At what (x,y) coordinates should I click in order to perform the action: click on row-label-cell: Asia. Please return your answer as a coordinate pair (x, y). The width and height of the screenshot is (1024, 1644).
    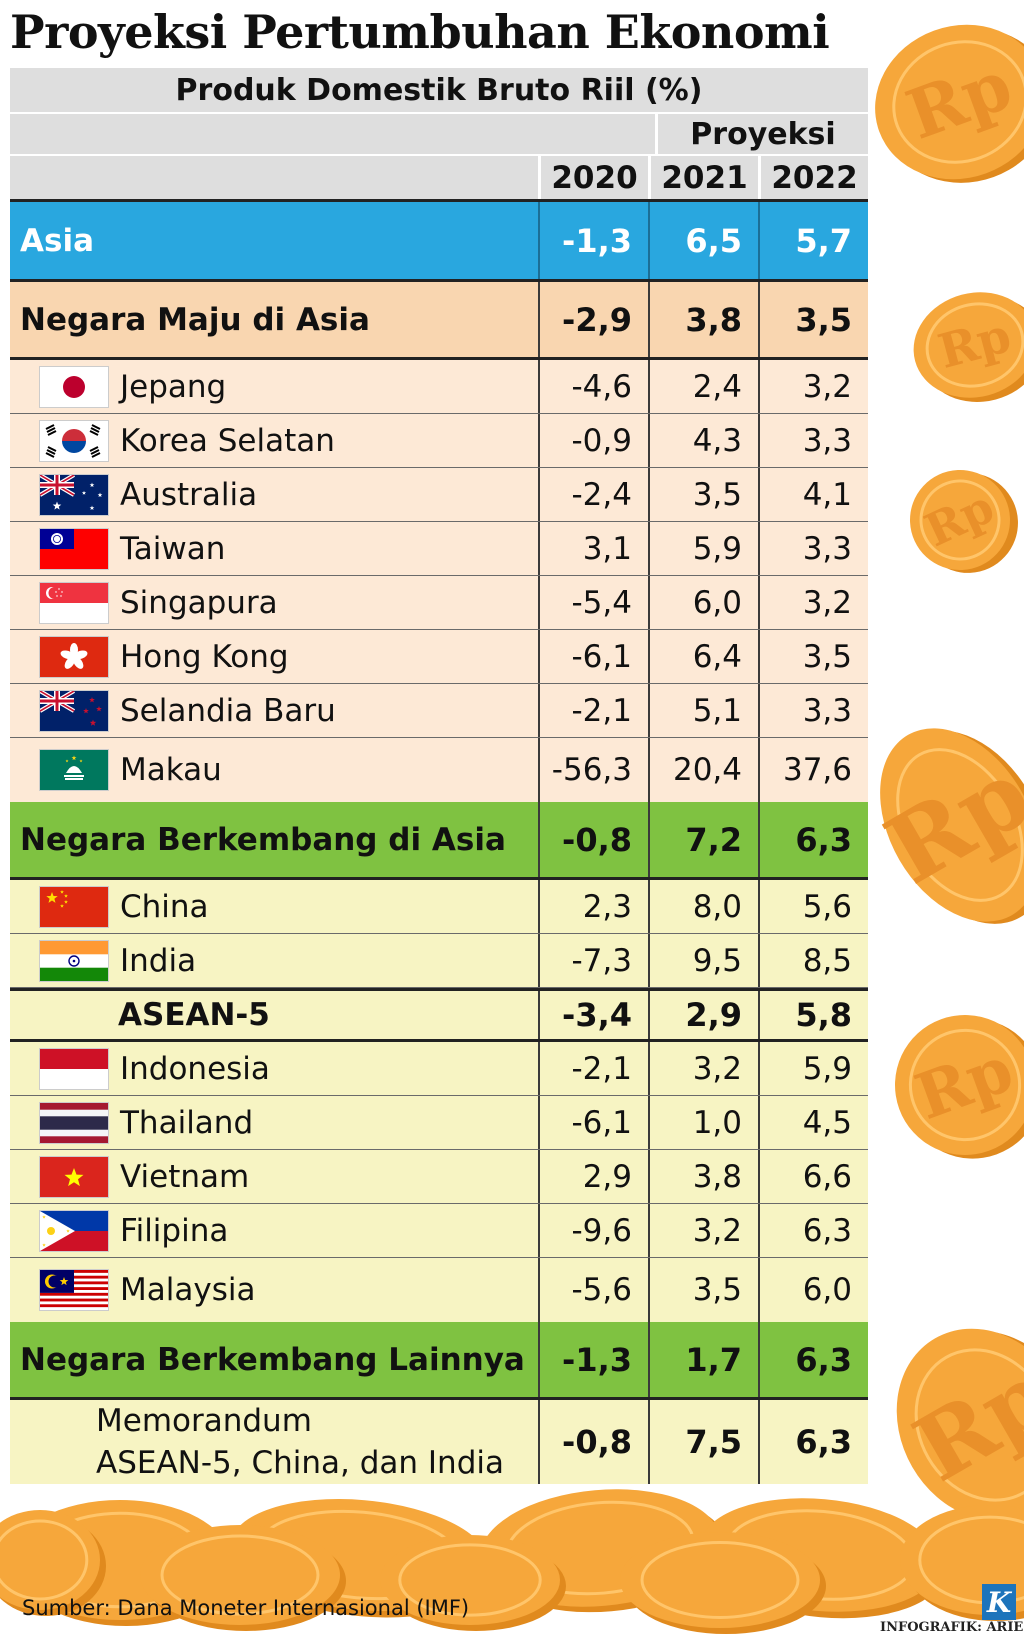
    Looking at the image, I should click on (274, 240).